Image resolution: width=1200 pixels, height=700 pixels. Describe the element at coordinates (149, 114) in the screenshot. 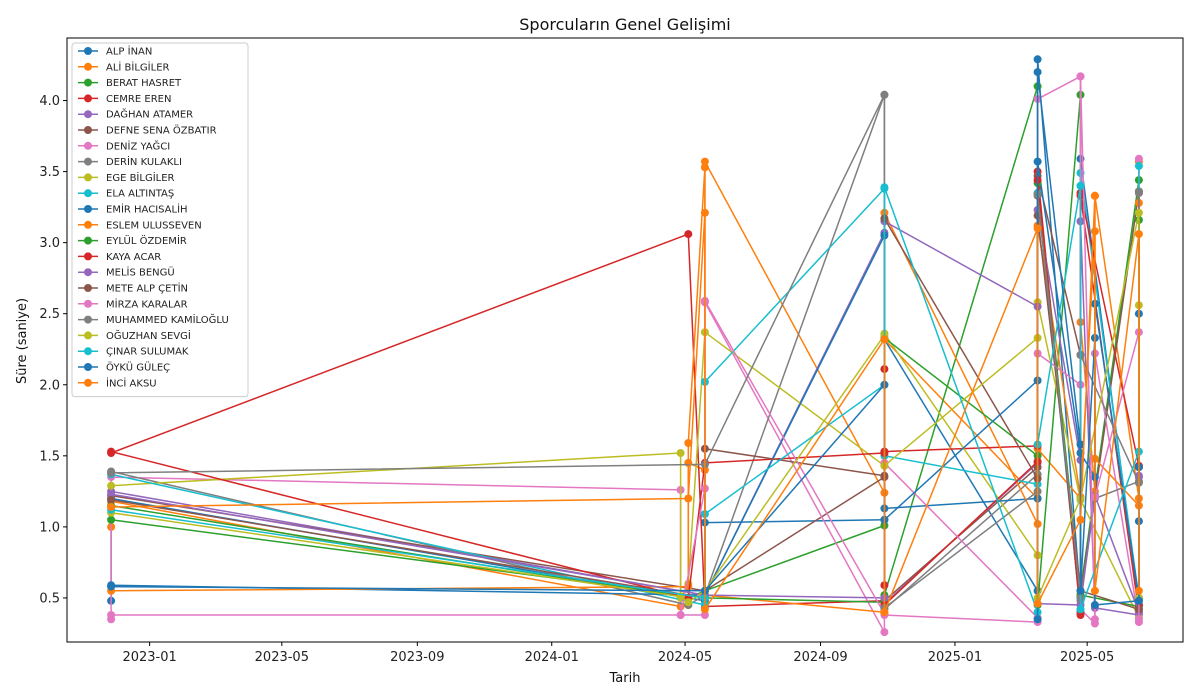

I see `legend-label: DAĞHAN ATAMER` at that location.